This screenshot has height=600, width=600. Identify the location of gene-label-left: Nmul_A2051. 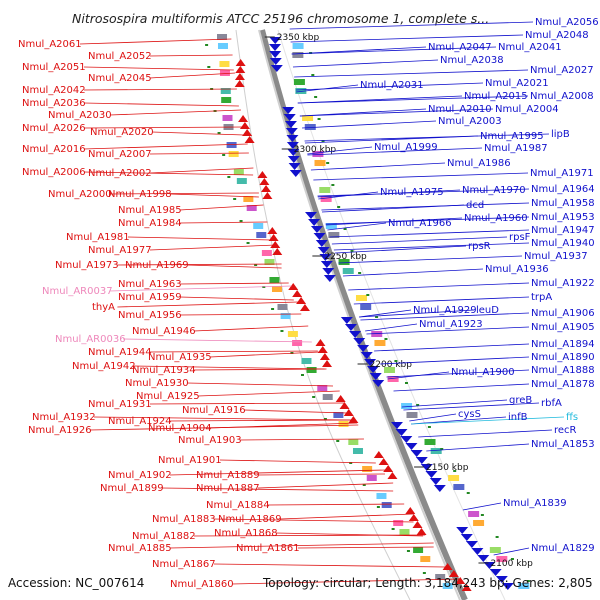
(54, 67).